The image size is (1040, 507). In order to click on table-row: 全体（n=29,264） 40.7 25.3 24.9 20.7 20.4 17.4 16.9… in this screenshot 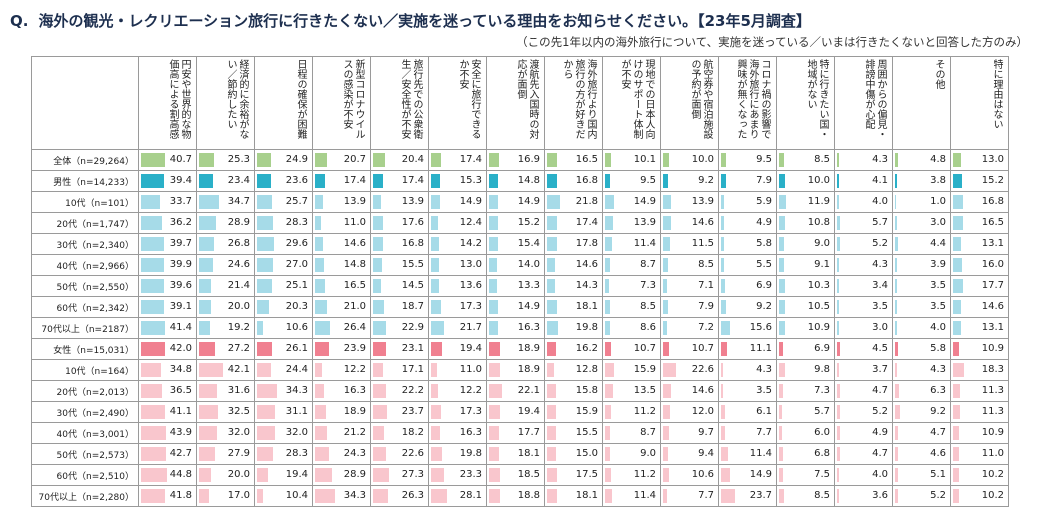, I will do `click(520, 160)`.